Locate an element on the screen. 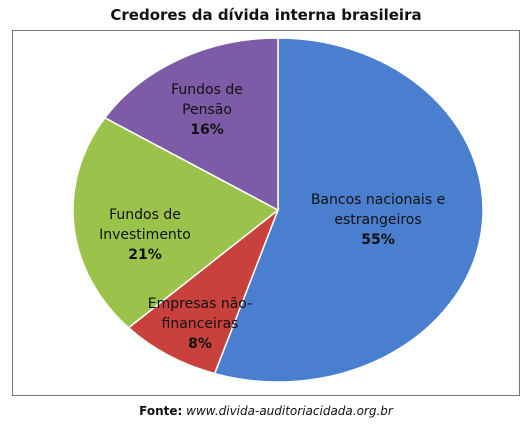 This screenshot has width=532, height=430. value-label: 55% is located at coordinates (378, 240).